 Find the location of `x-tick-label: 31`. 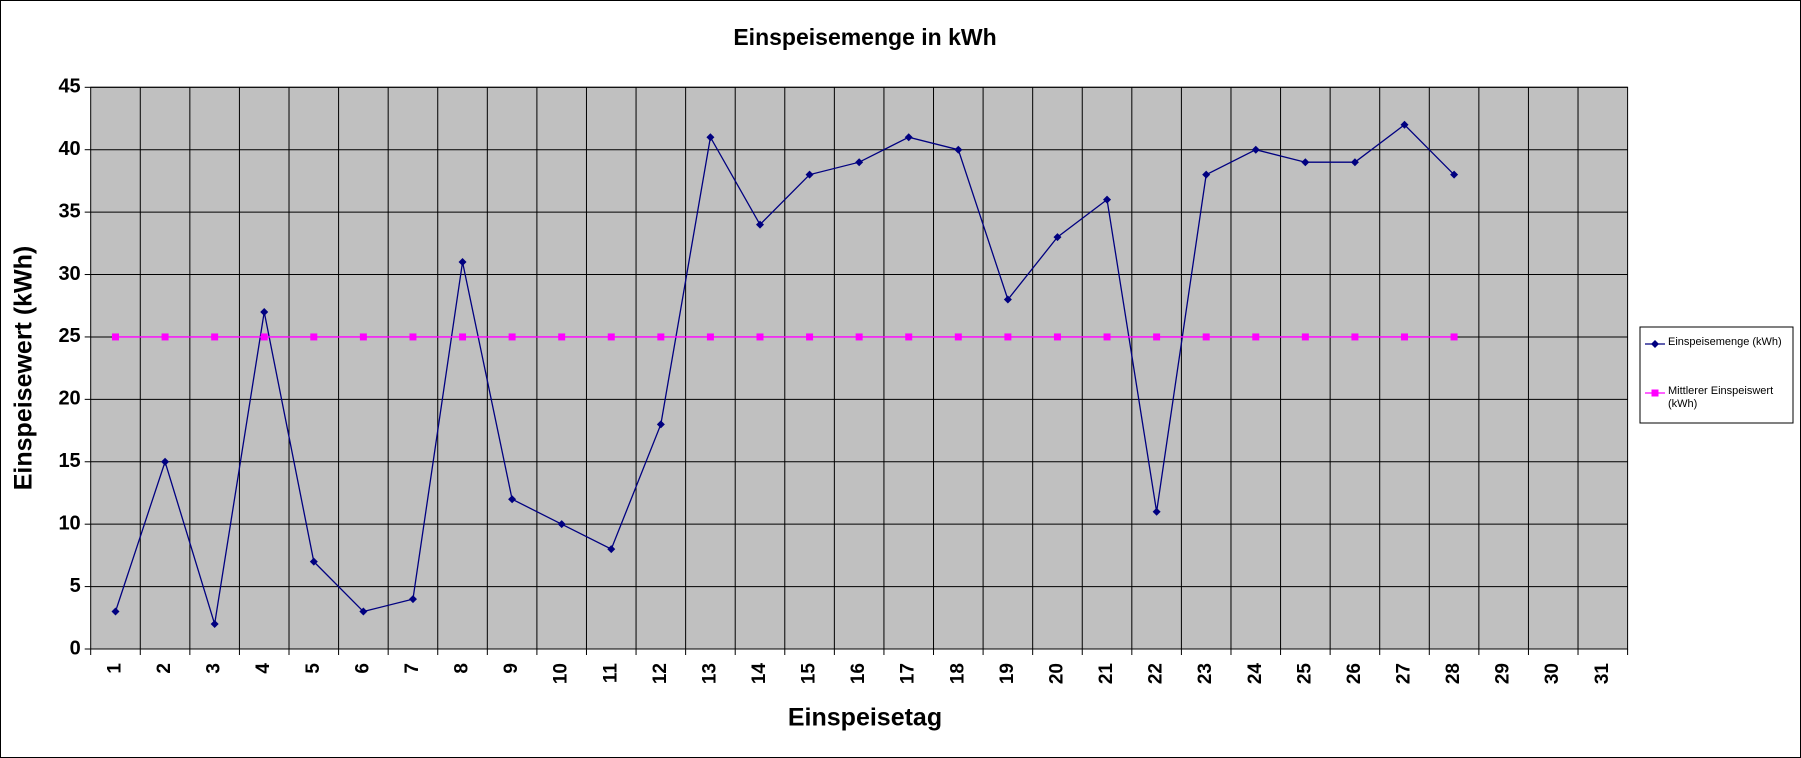

x-tick-label: 31 is located at coordinates (1602, 674).